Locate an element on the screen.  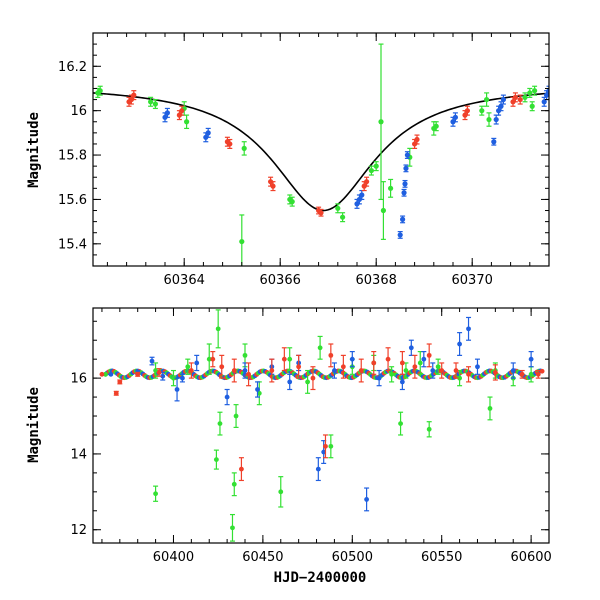
x-tick-label: 60400 is located at coordinates (173, 557).